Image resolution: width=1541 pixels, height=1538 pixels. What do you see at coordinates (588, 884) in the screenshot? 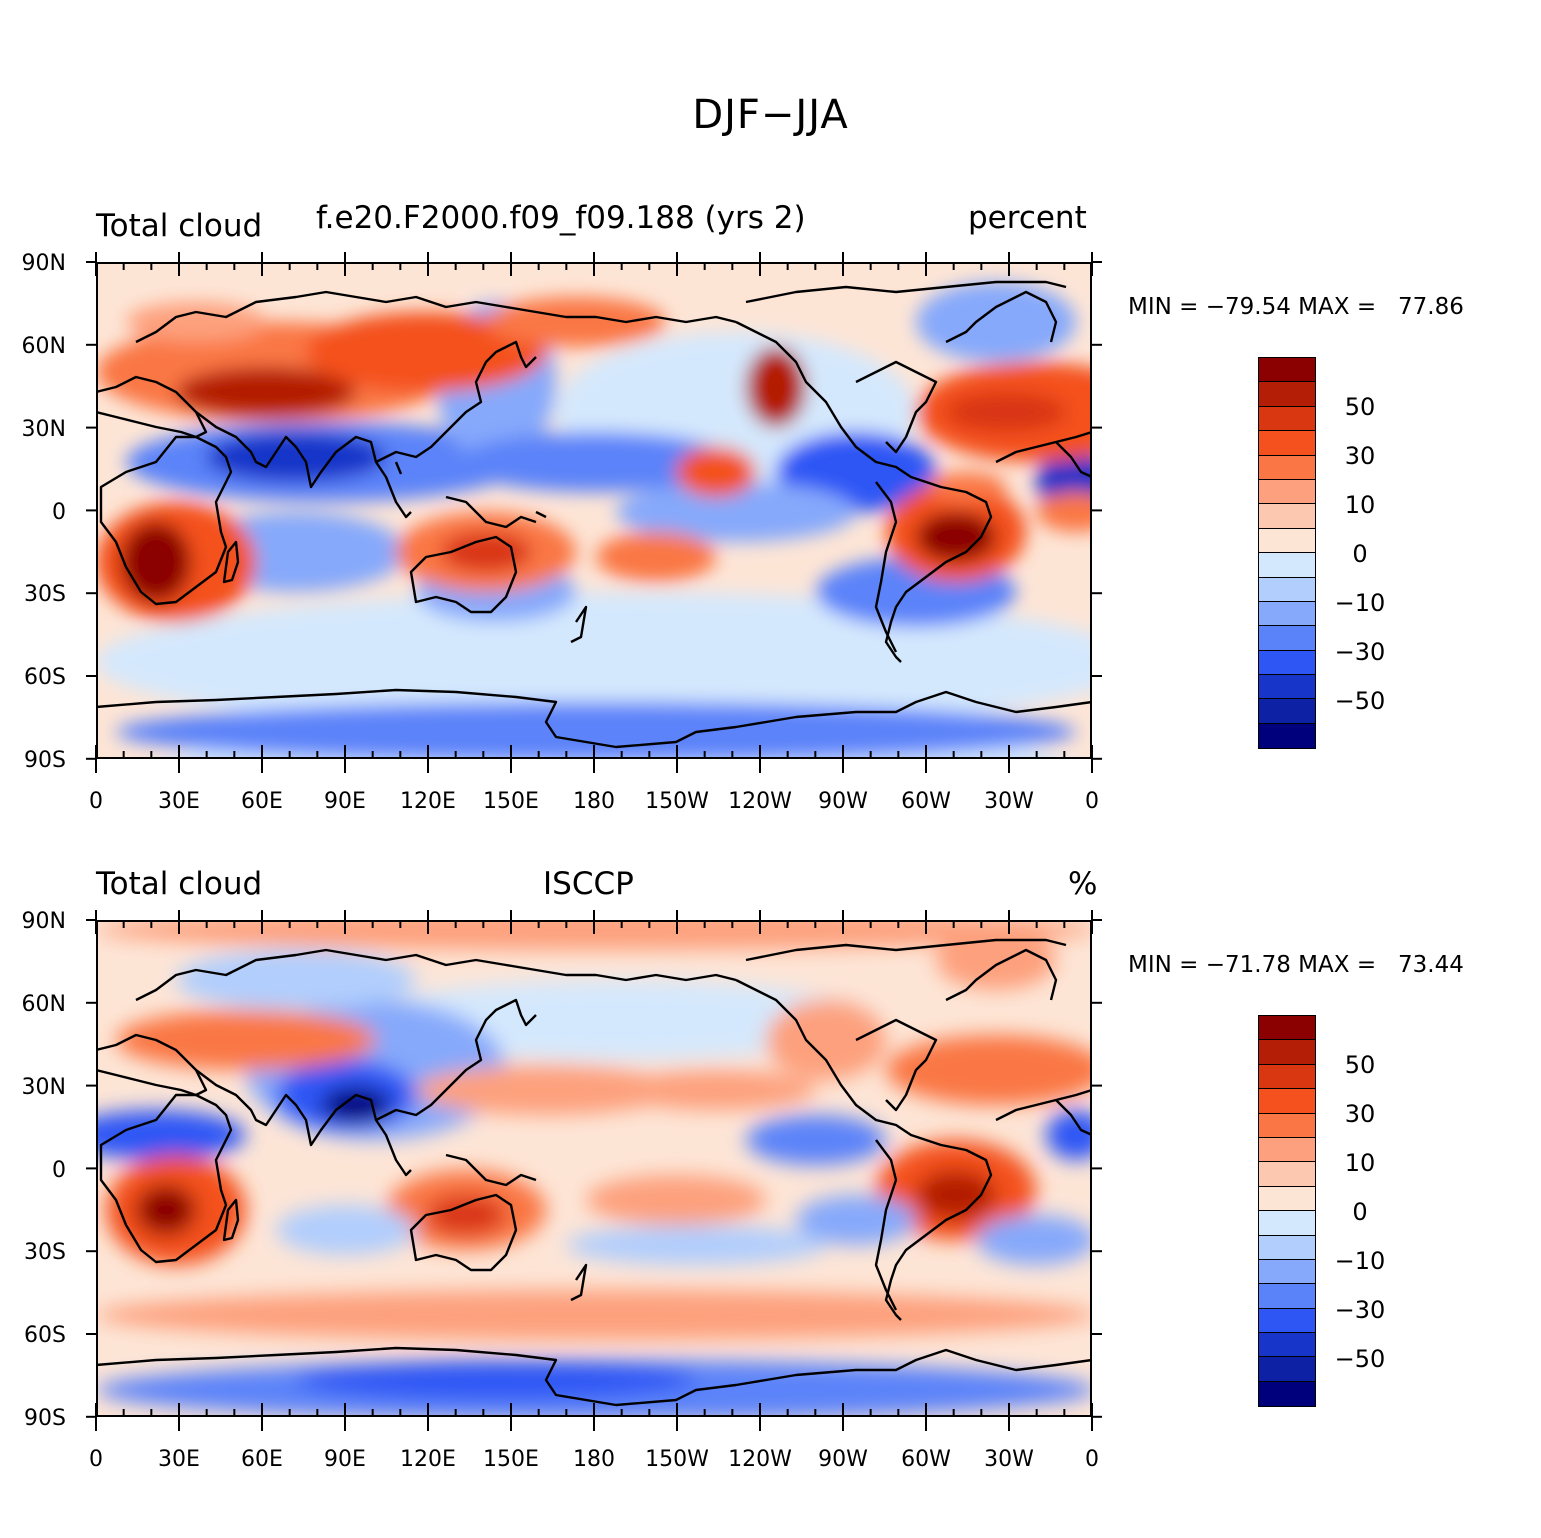
I see `panel-center-title: ISCCP` at bounding box center [588, 884].